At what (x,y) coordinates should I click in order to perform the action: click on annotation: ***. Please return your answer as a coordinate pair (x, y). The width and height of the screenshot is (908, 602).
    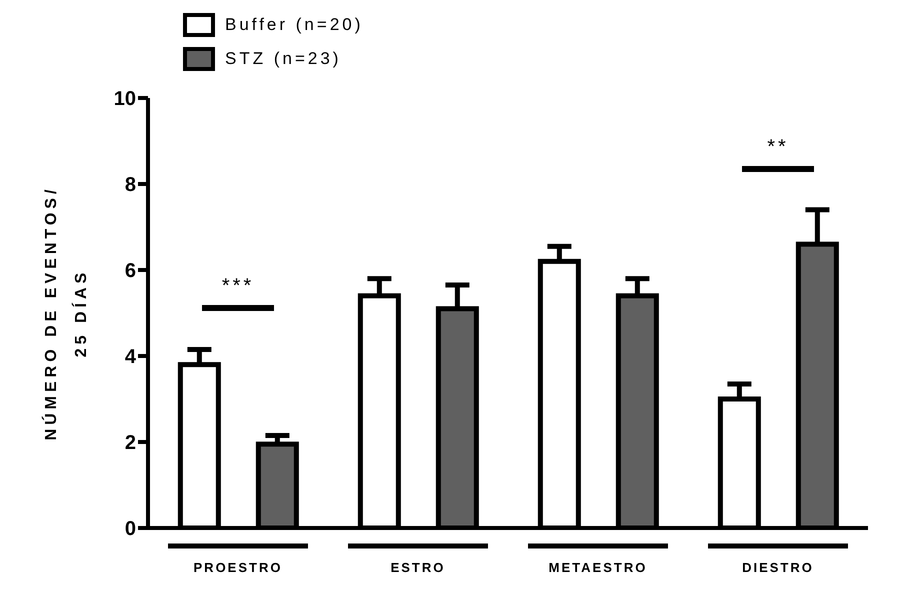
    Looking at the image, I should click on (238, 286).